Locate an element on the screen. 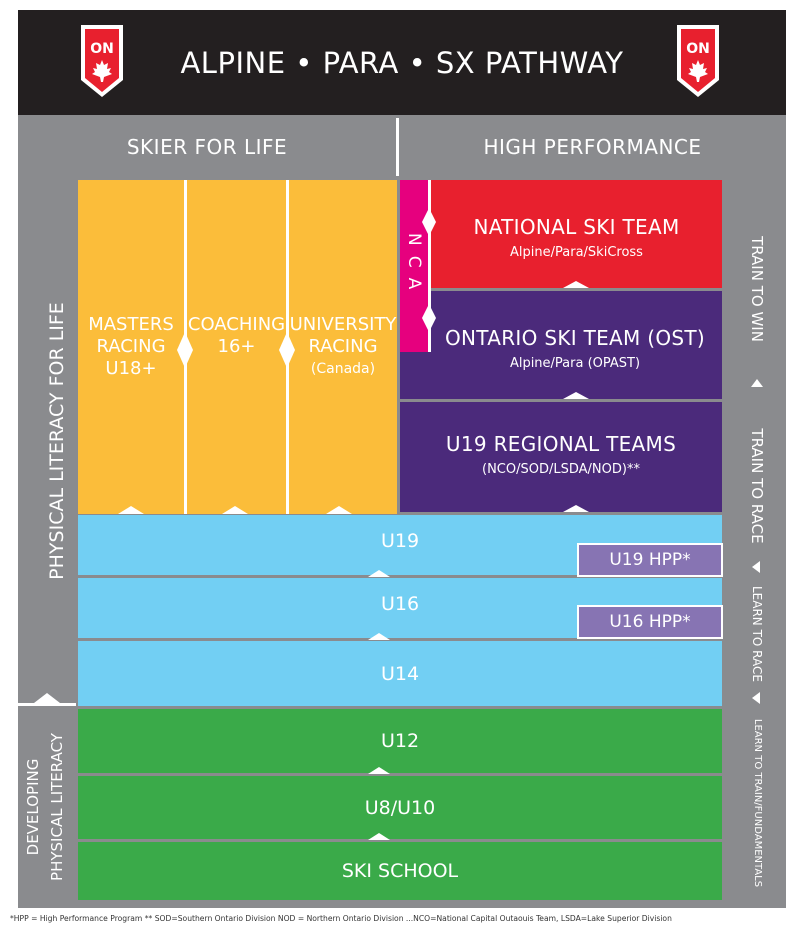 Image resolution: width=800 pixels, height=928 pixels. national-ski-team-title: NATIONAL SKI TEAM is located at coordinates (576, 227).